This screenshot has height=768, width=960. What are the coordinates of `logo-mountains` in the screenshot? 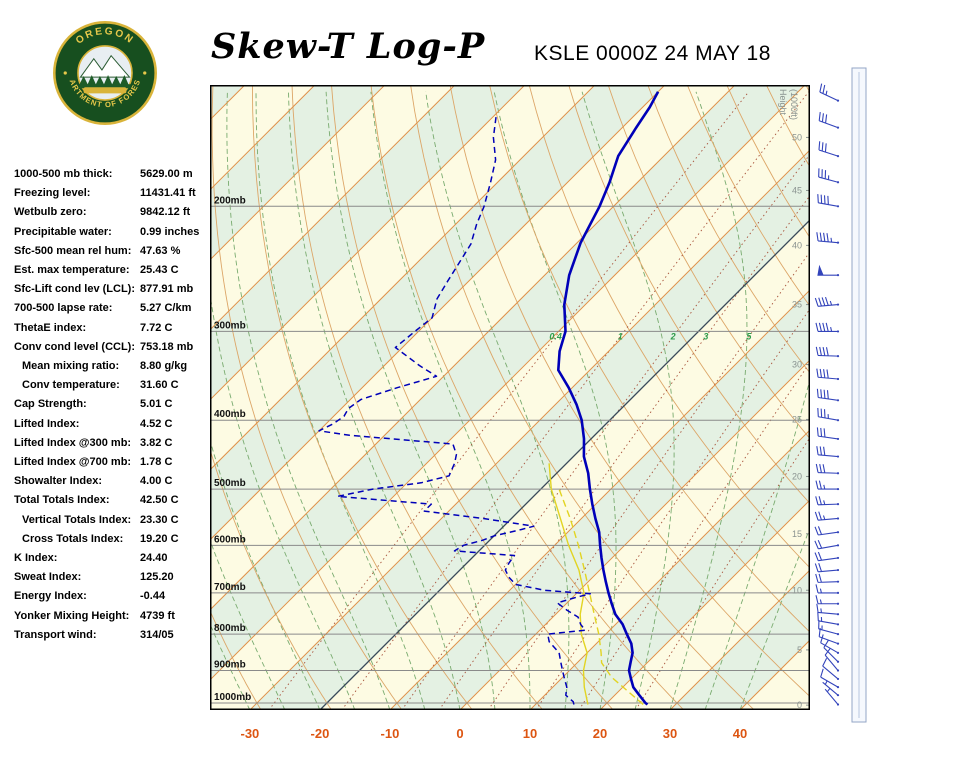 It's located at (105, 66).